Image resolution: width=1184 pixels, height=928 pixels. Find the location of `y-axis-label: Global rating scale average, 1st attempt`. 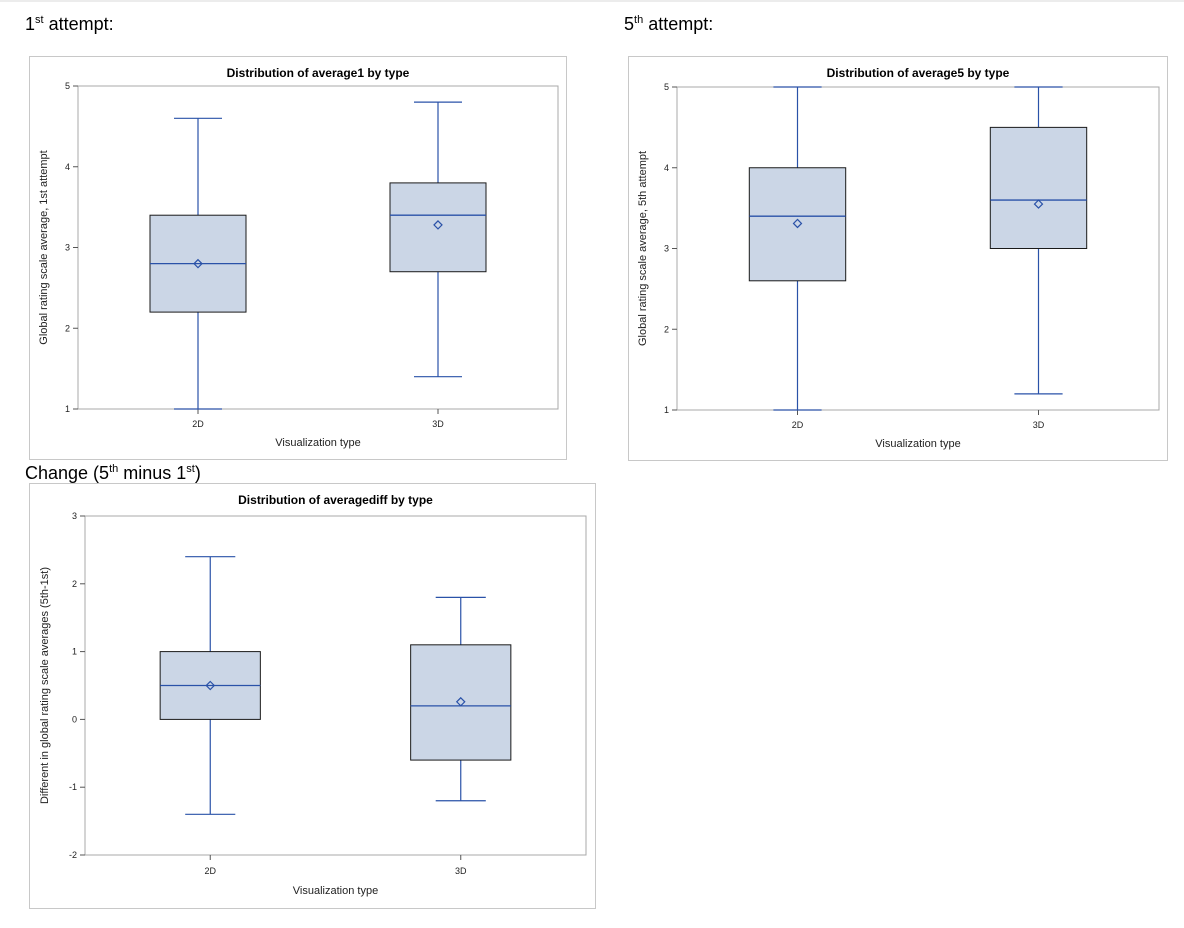

y-axis-label: Global rating scale average, 1st attempt is located at coordinates (44, 247).